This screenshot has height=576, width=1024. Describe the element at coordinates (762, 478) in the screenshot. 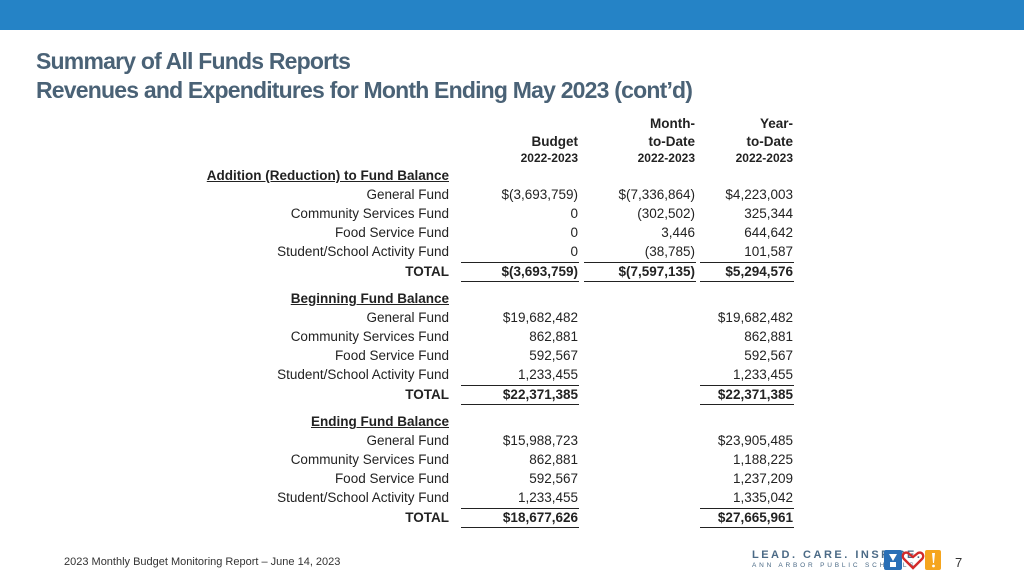

I see `cell-ytd: 1,237,209` at that location.